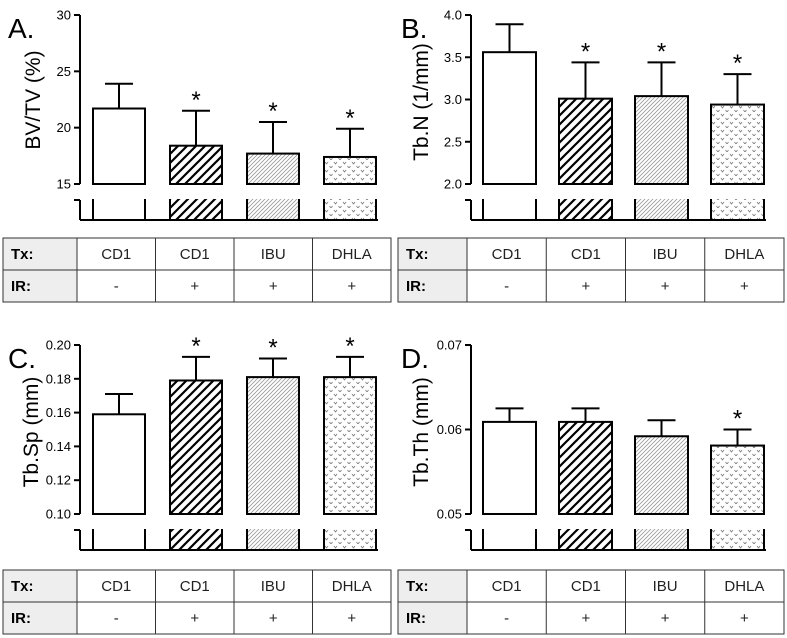 This screenshot has height=638, width=787. What do you see at coordinates (421, 102) in the screenshot?
I see `y-axis-title: Tb.N (1/mm)` at bounding box center [421, 102].